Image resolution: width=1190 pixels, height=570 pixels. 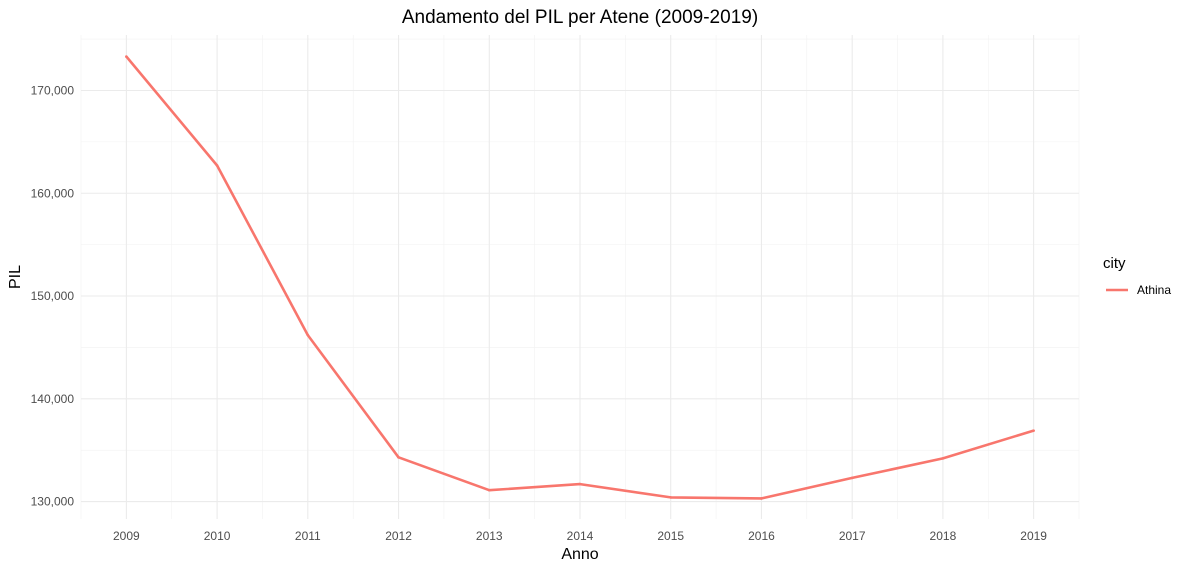 What do you see at coordinates (1154, 290) in the screenshot?
I see `legend-label-athina: Athina` at bounding box center [1154, 290].